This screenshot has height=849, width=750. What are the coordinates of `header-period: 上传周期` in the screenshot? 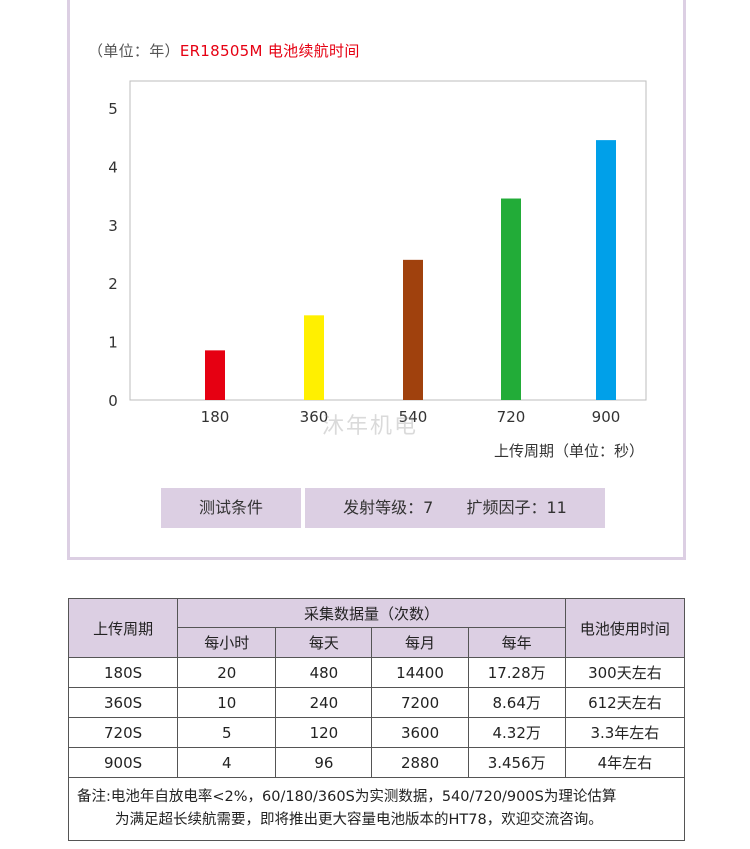 It's located at (123, 628).